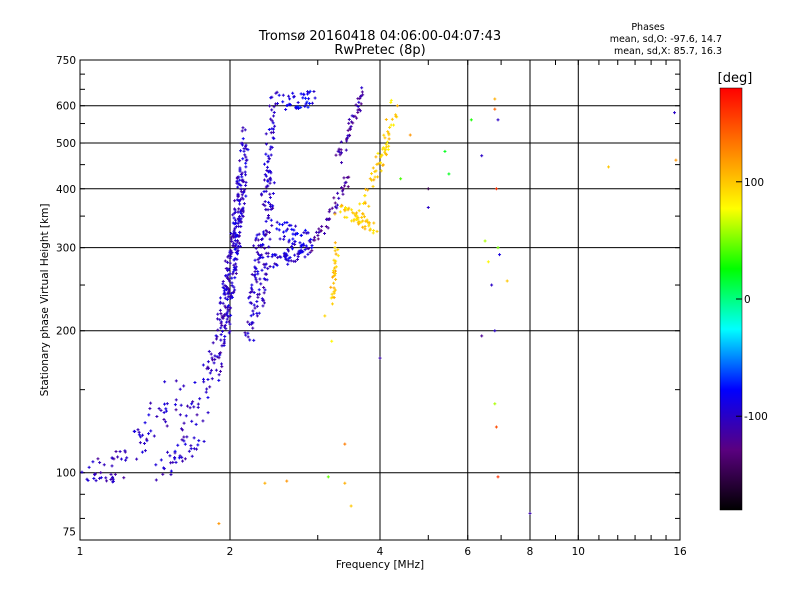 Image resolution: width=800 pixels, height=600 pixels. Describe the element at coordinates (66, 144) in the screenshot. I see `y-tick-label: 500` at that location.